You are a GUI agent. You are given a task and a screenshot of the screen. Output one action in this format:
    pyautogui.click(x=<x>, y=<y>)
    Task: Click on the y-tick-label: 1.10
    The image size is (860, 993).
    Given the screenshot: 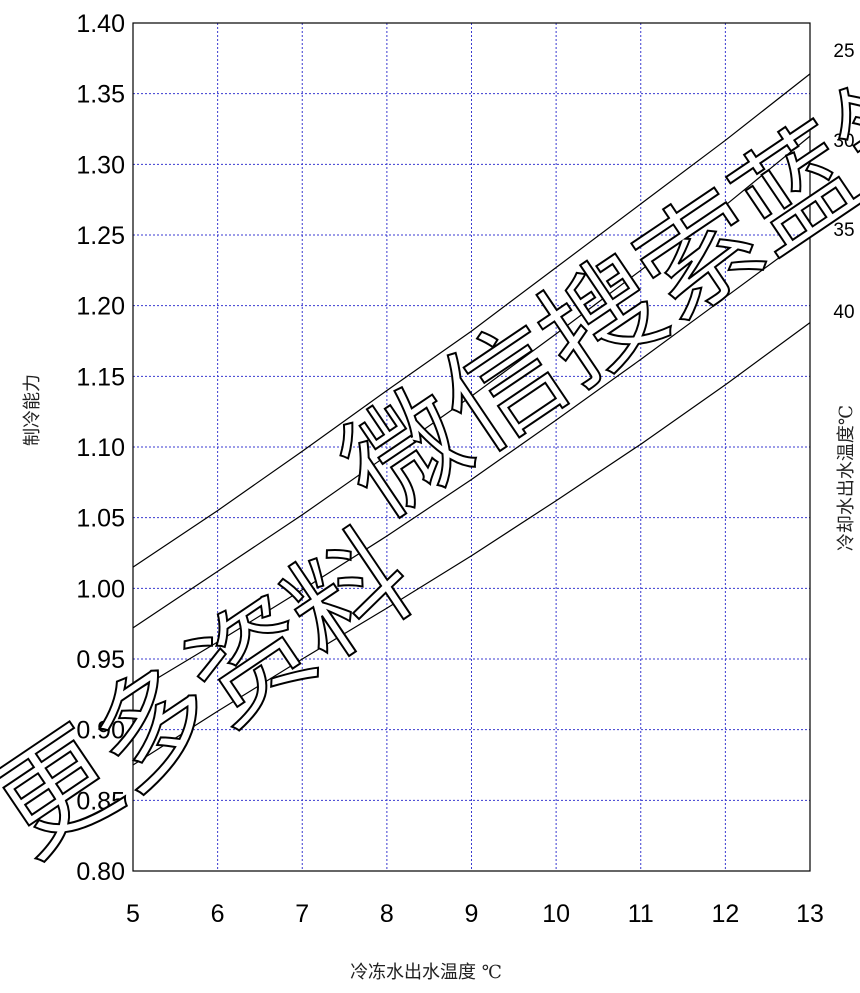 What is the action you would take?
    pyautogui.click(x=100, y=448)
    